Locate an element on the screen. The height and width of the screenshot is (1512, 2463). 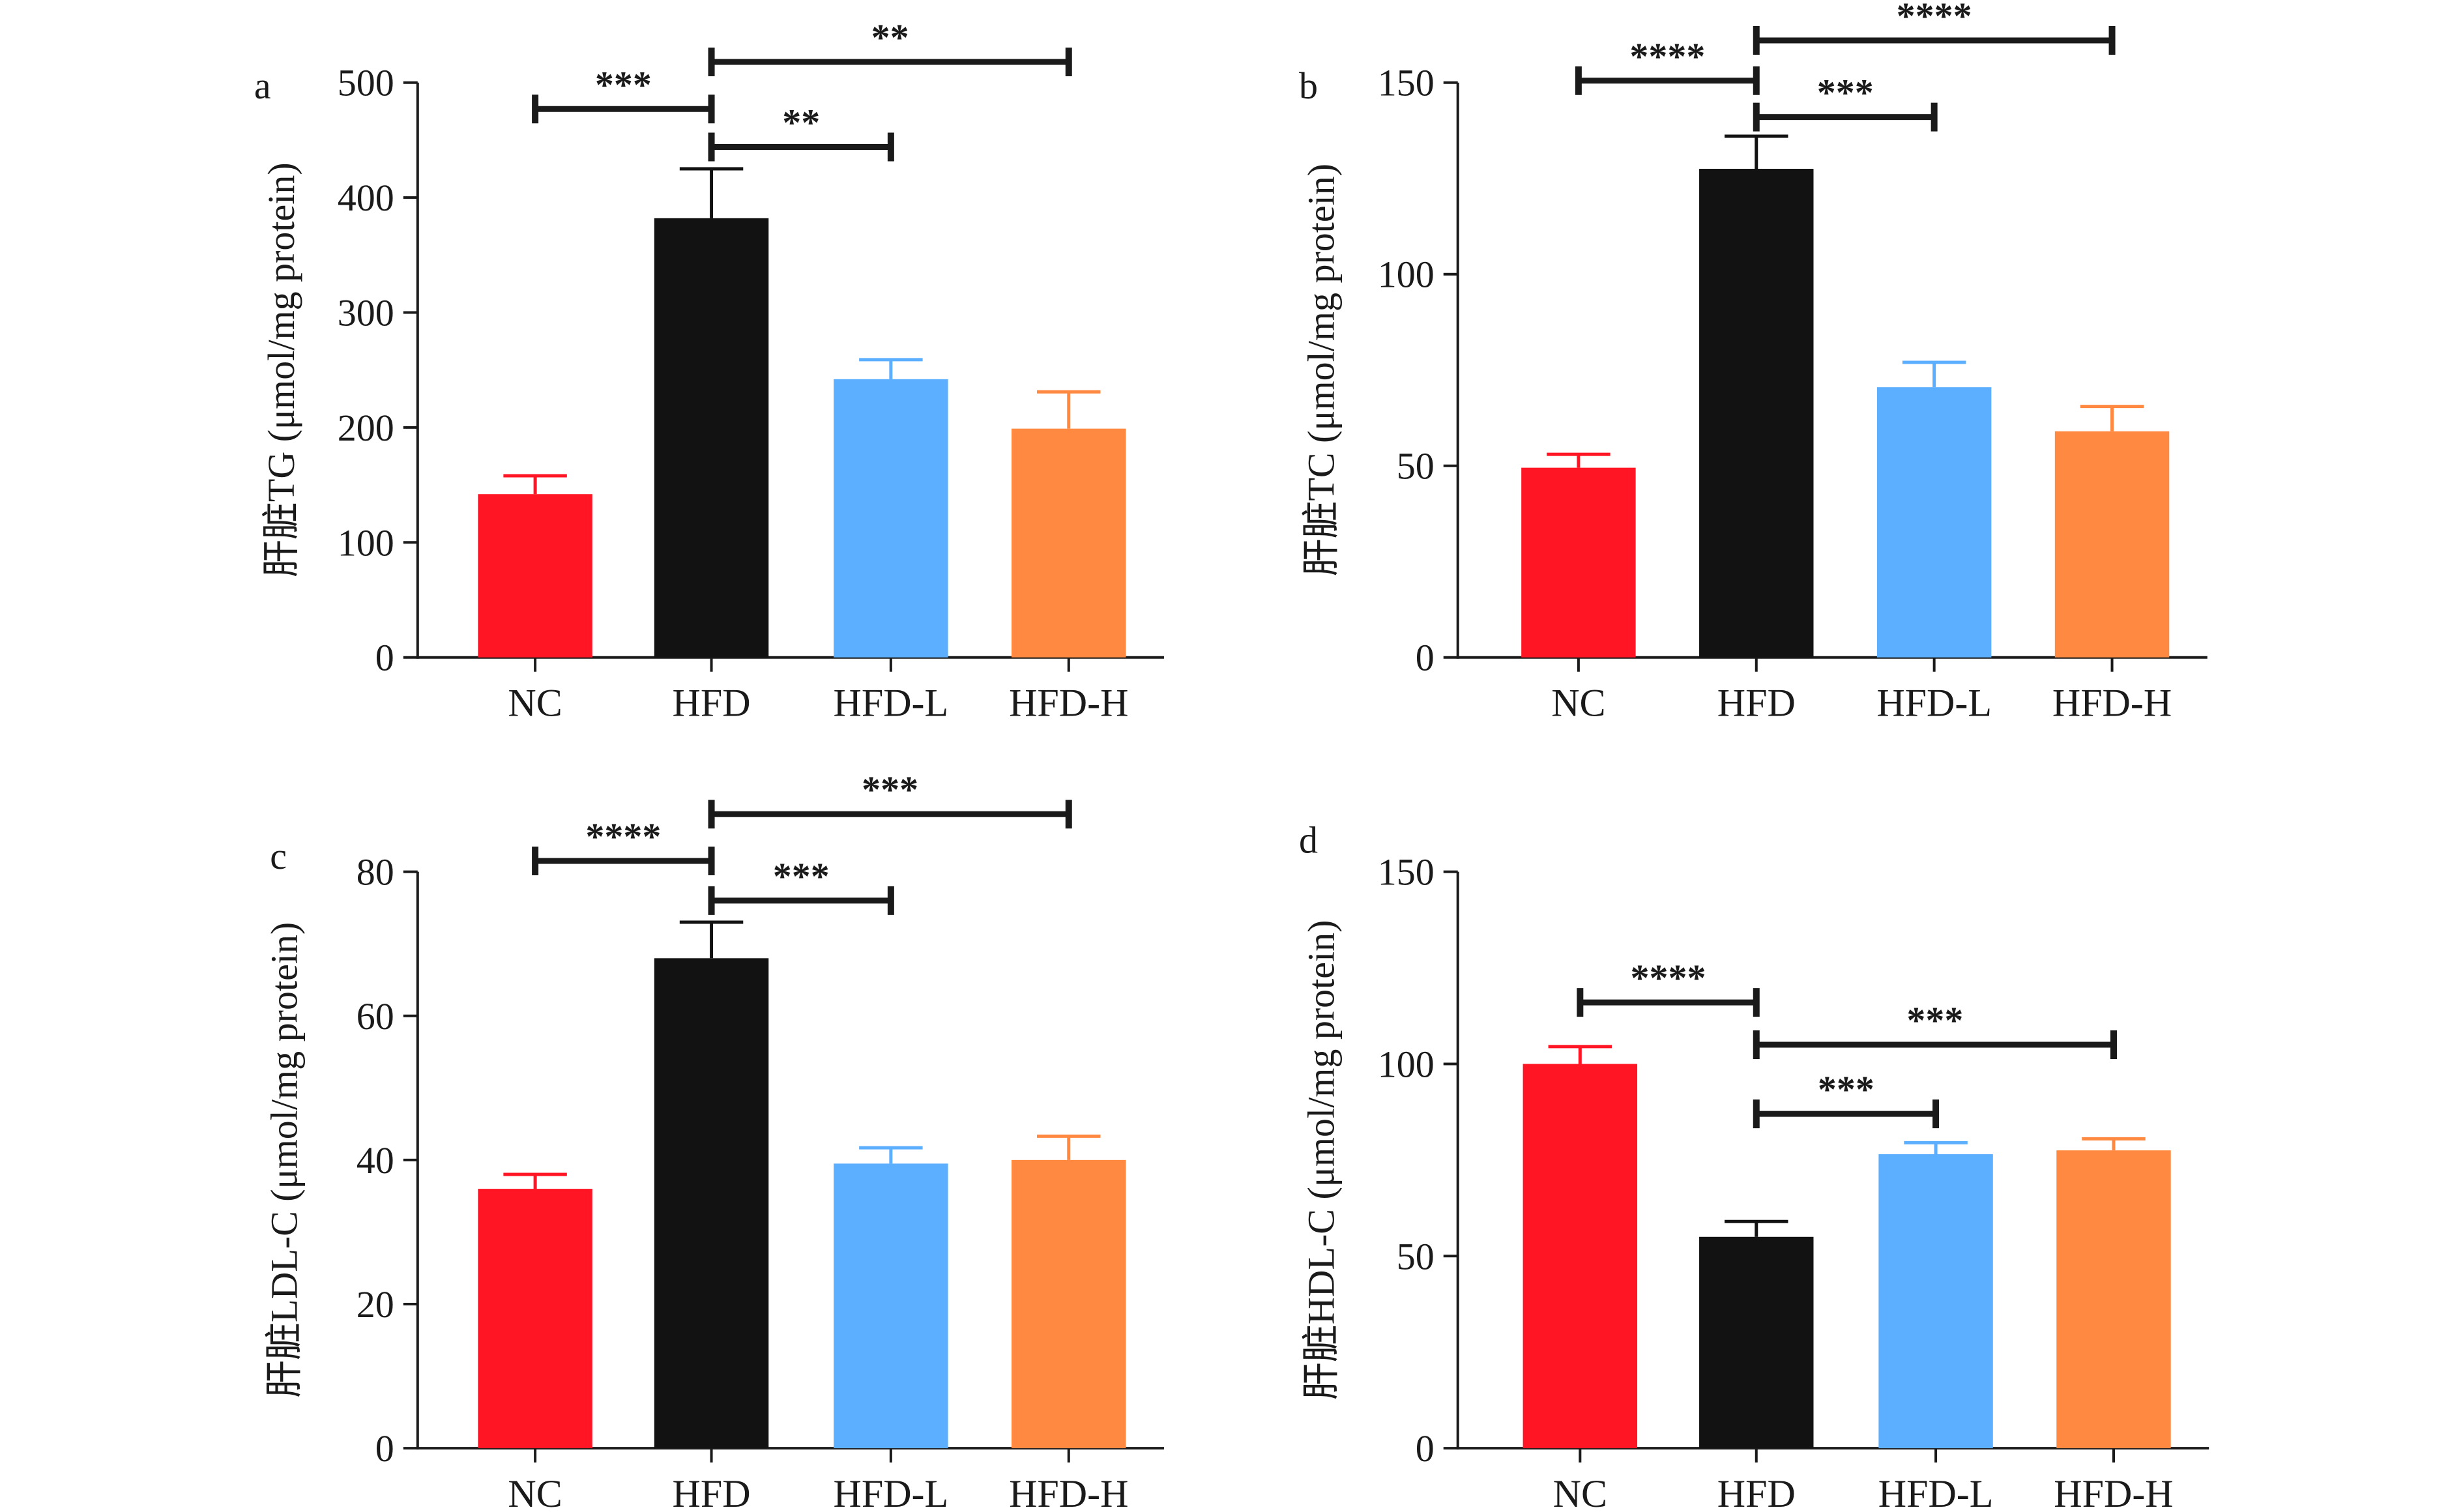
panel-label: b is located at coordinates (1308, 86).